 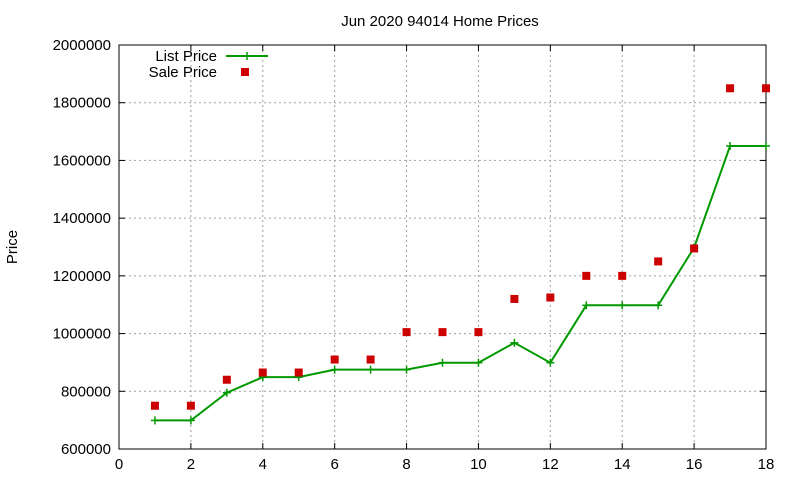 What do you see at coordinates (766, 464) in the screenshot?
I see `x-tick-label: 18` at bounding box center [766, 464].